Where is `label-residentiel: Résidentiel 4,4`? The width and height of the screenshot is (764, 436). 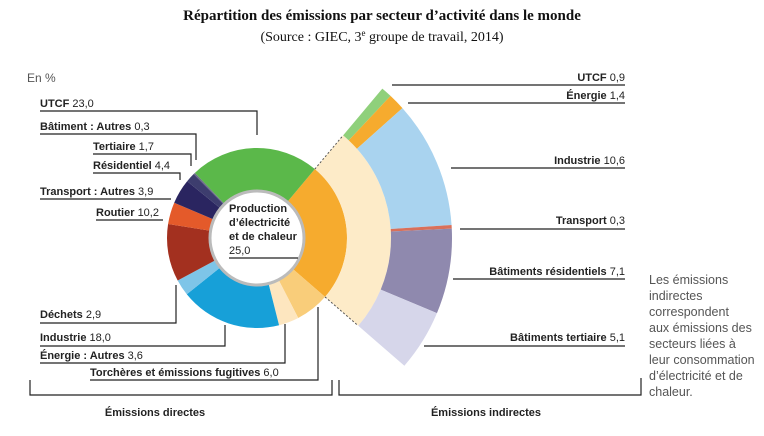
label-residentiel: Résidentiel 4,4 is located at coordinates (131, 166).